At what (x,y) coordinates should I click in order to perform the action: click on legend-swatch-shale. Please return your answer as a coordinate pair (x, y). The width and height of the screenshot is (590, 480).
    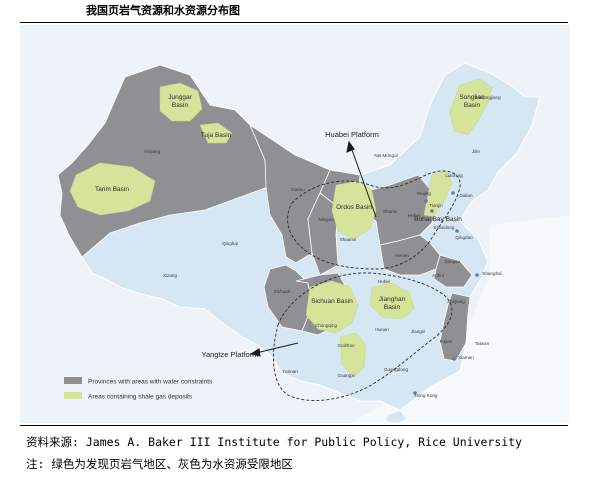
    Looking at the image, I should click on (73, 395).